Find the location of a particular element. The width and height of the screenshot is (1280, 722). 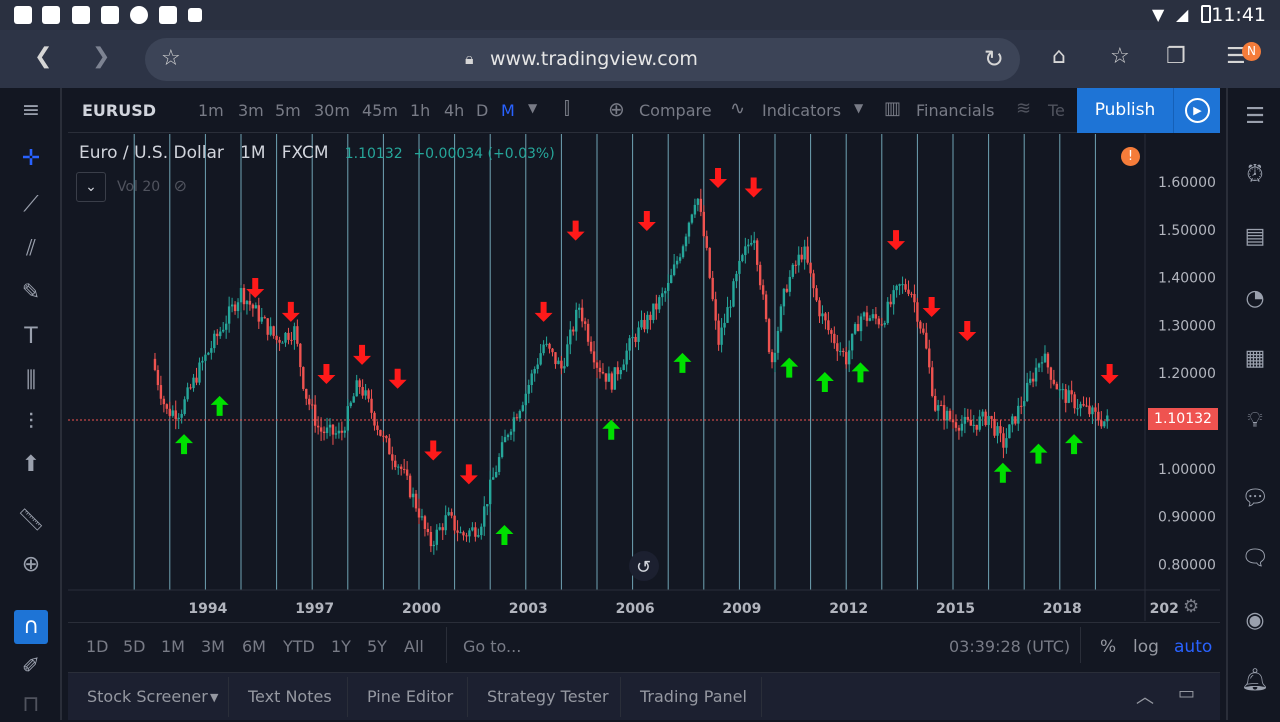

time-scale: 1994 1997 2000 2003 2006 2009 2012 2015 2018 202 is located at coordinates (683, 609).